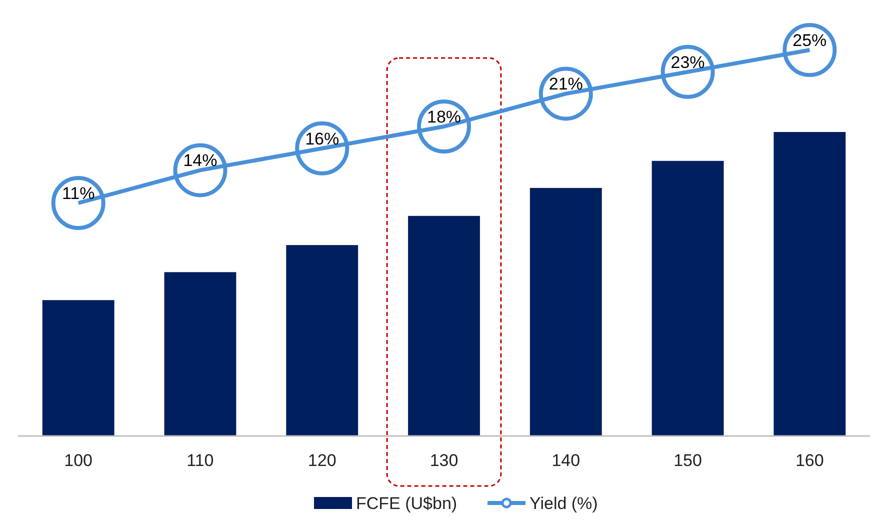 The height and width of the screenshot is (523, 878). What do you see at coordinates (407, 503) in the screenshot?
I see `legend-label: FCFE (U$bn)` at bounding box center [407, 503].